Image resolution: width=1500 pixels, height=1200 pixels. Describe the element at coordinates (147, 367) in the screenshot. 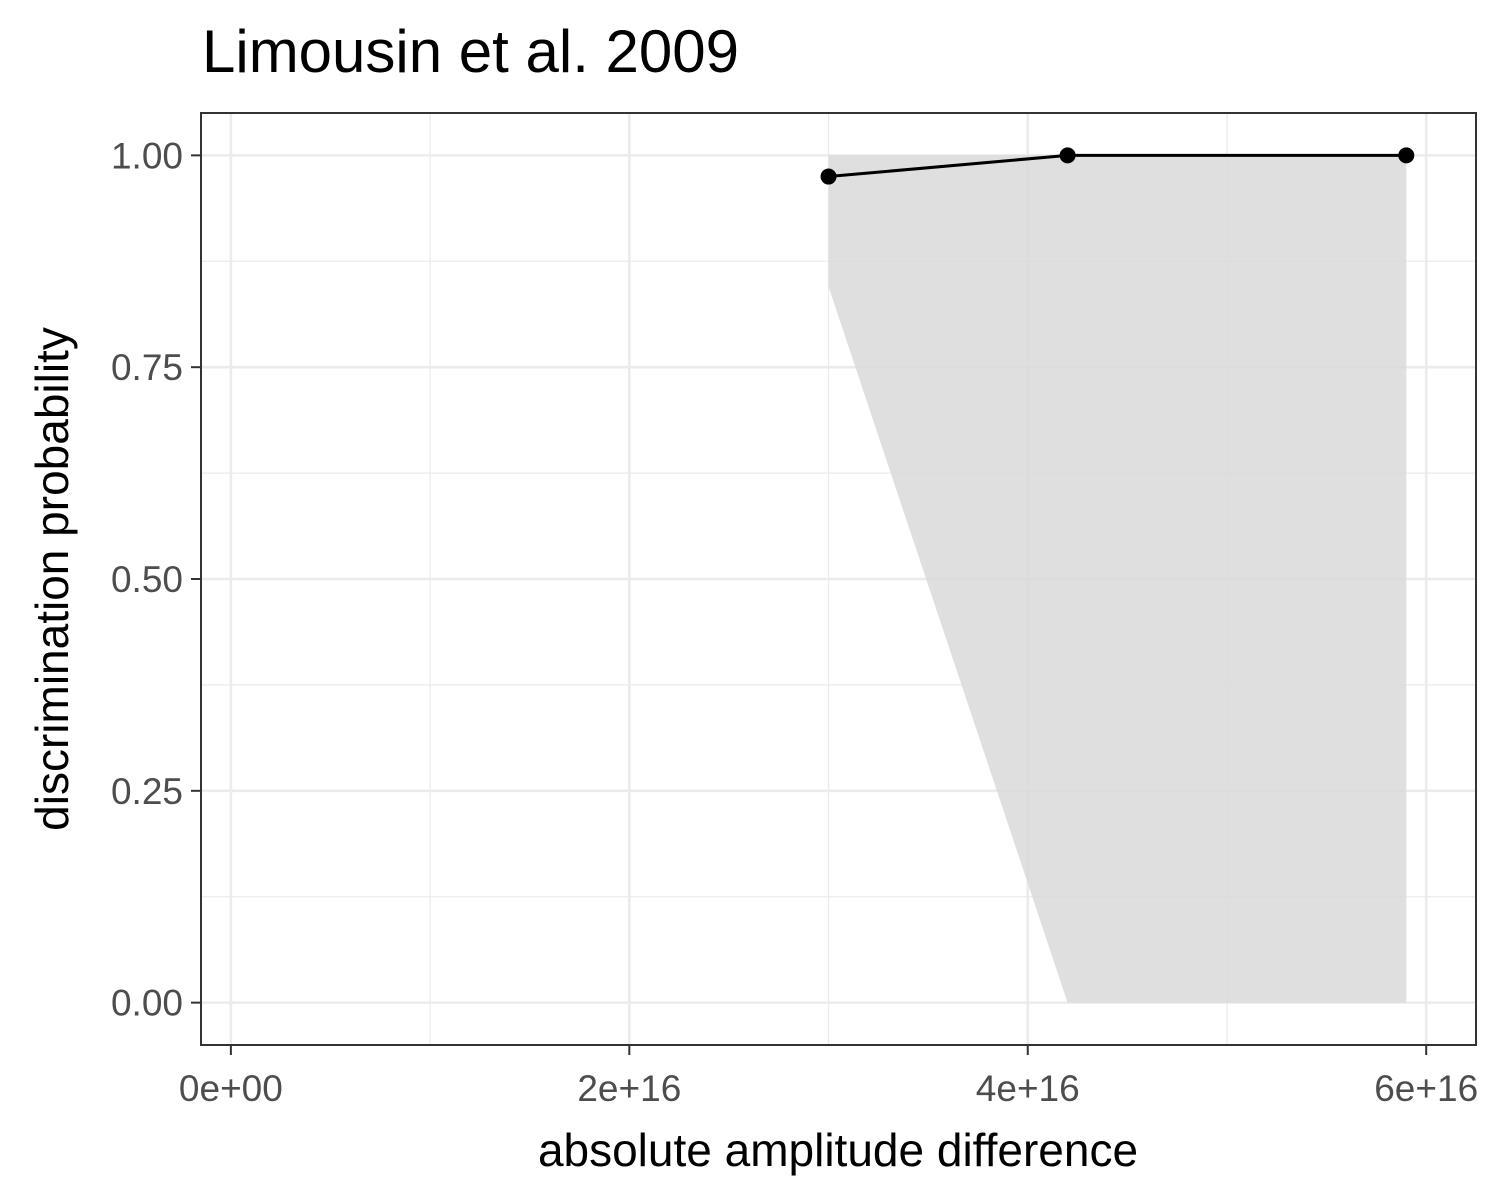

I see `y-tick-label: 0.75` at that location.